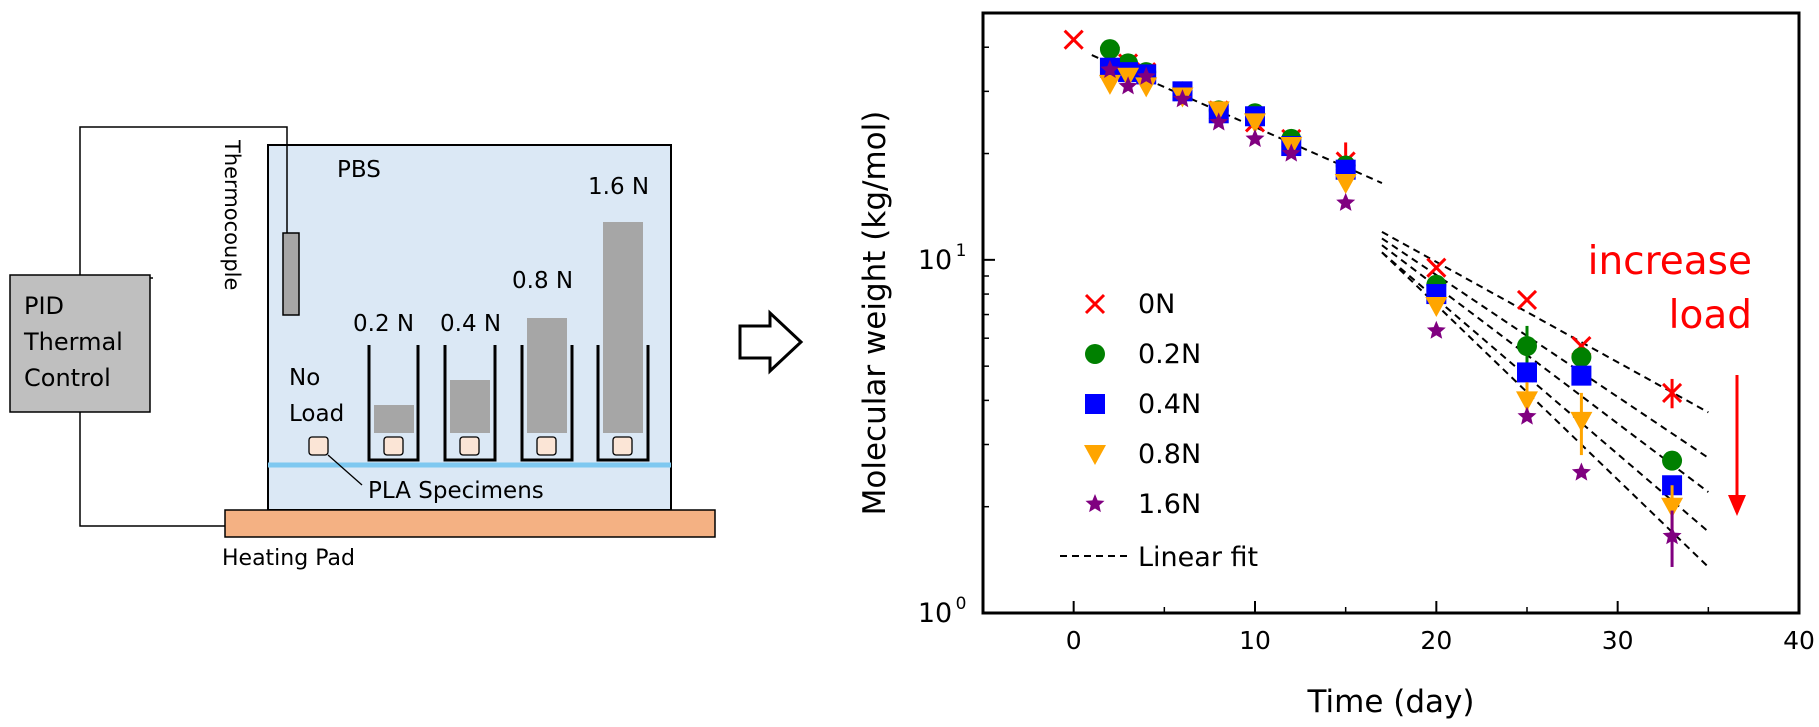 This screenshot has width=1819, height=727. Describe the element at coordinates (304, 378) in the screenshot. I see `no-load-label-line-1: No` at that location.